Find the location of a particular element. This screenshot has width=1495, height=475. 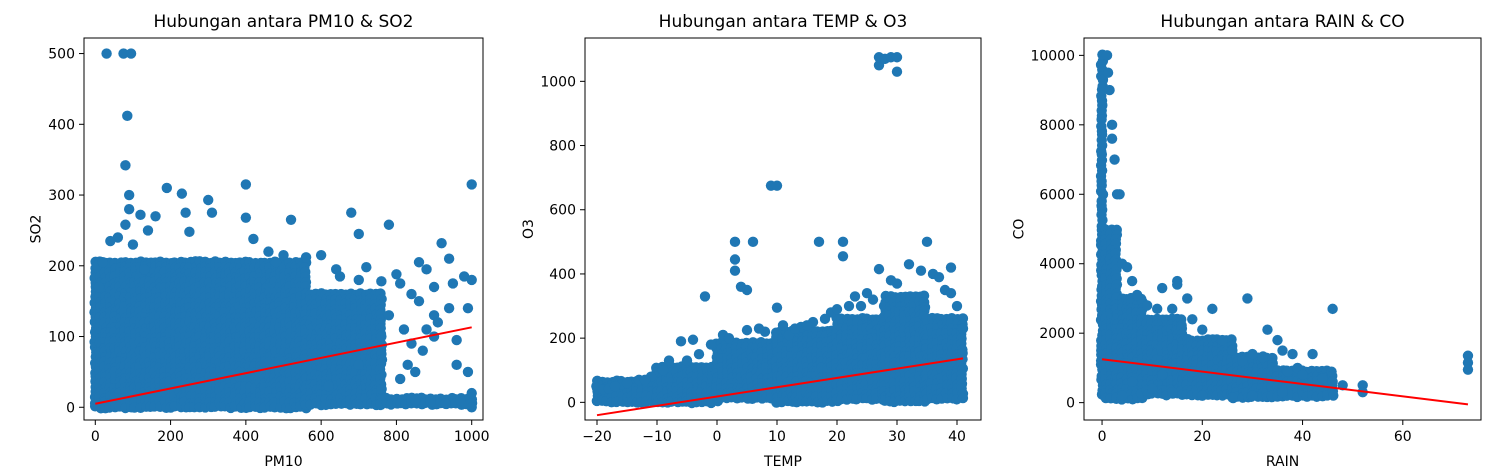

y-tick-label: 2000 is located at coordinates (1057, 334).